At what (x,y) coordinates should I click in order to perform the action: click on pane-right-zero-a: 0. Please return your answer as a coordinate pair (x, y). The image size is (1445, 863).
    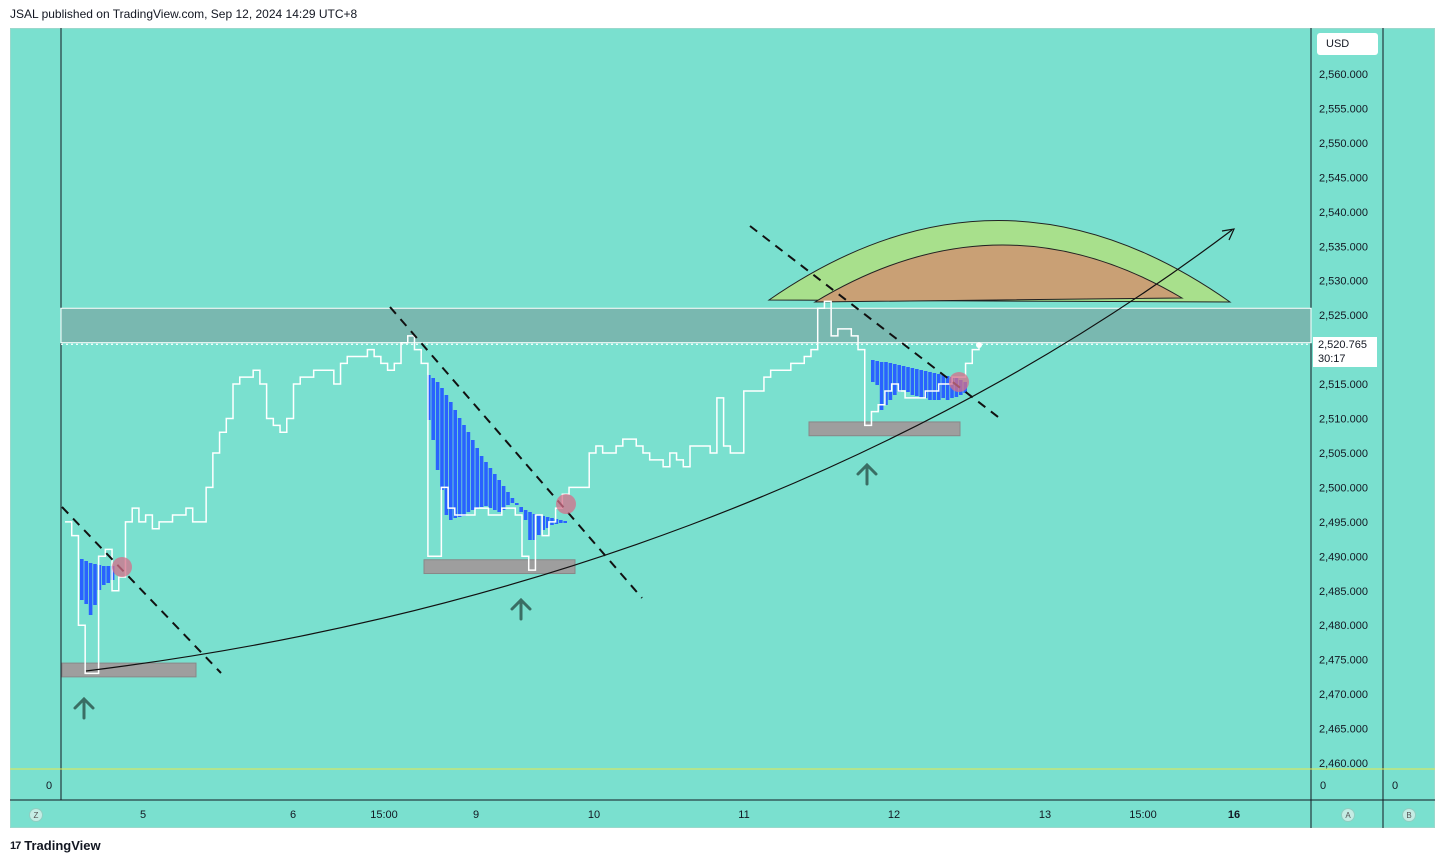
    Looking at the image, I should click on (1323, 786).